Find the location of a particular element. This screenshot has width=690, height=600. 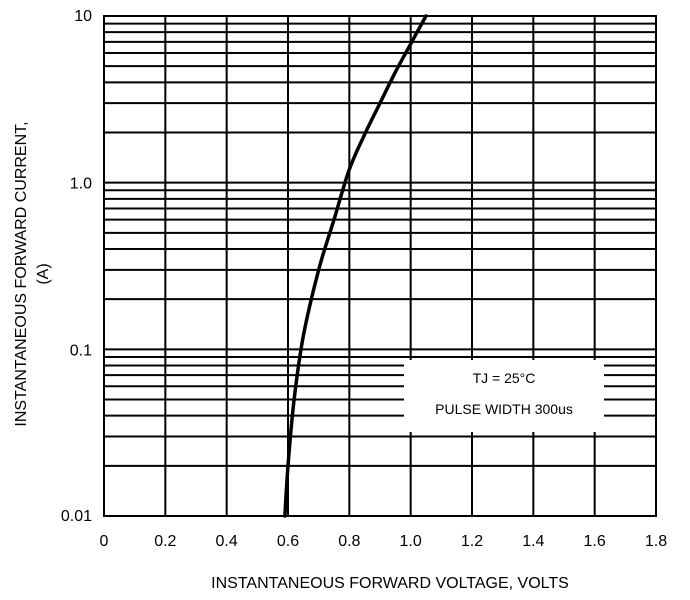

x-tick-label: 1.6 is located at coordinates (595, 541).